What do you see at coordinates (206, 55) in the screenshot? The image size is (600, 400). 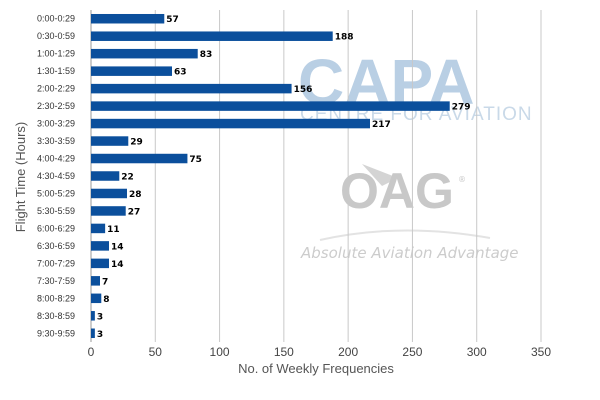 I see `data-label: 83` at bounding box center [206, 55].